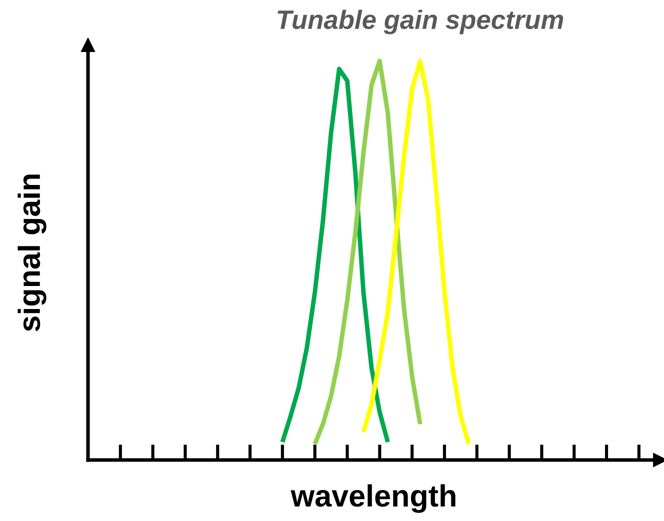 The width and height of the screenshot is (664, 521). Describe the element at coordinates (373, 498) in the screenshot. I see `x-axis-title: wavelength` at that location.